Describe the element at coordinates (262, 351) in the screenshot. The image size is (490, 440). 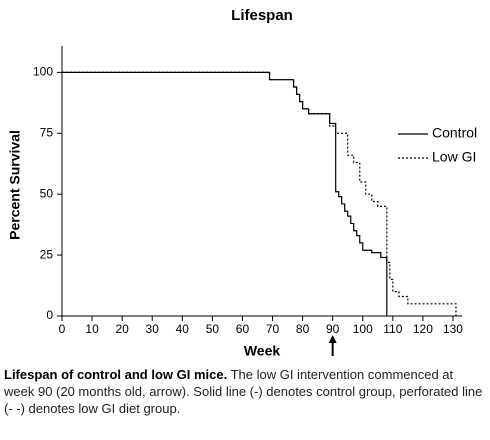
I see `x-axis-label: Week` at that location.